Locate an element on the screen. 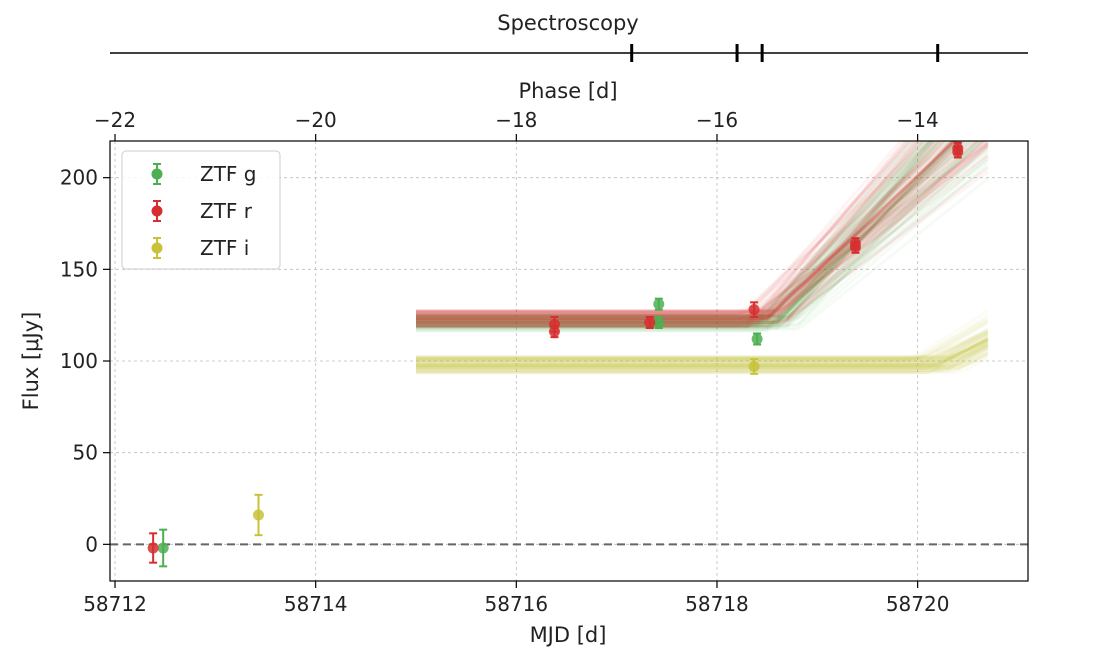 This screenshot has width=1108, height=663. phase-tick-label: −22 is located at coordinates (115, 120).